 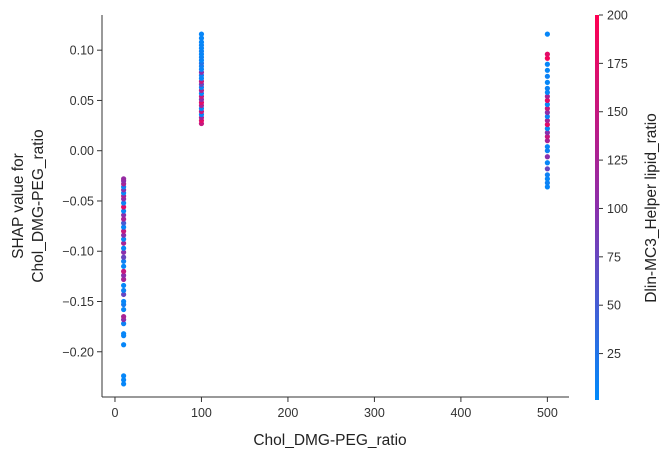 What do you see at coordinates (374, 413) in the screenshot?
I see `x-tick-label: 300` at bounding box center [374, 413].